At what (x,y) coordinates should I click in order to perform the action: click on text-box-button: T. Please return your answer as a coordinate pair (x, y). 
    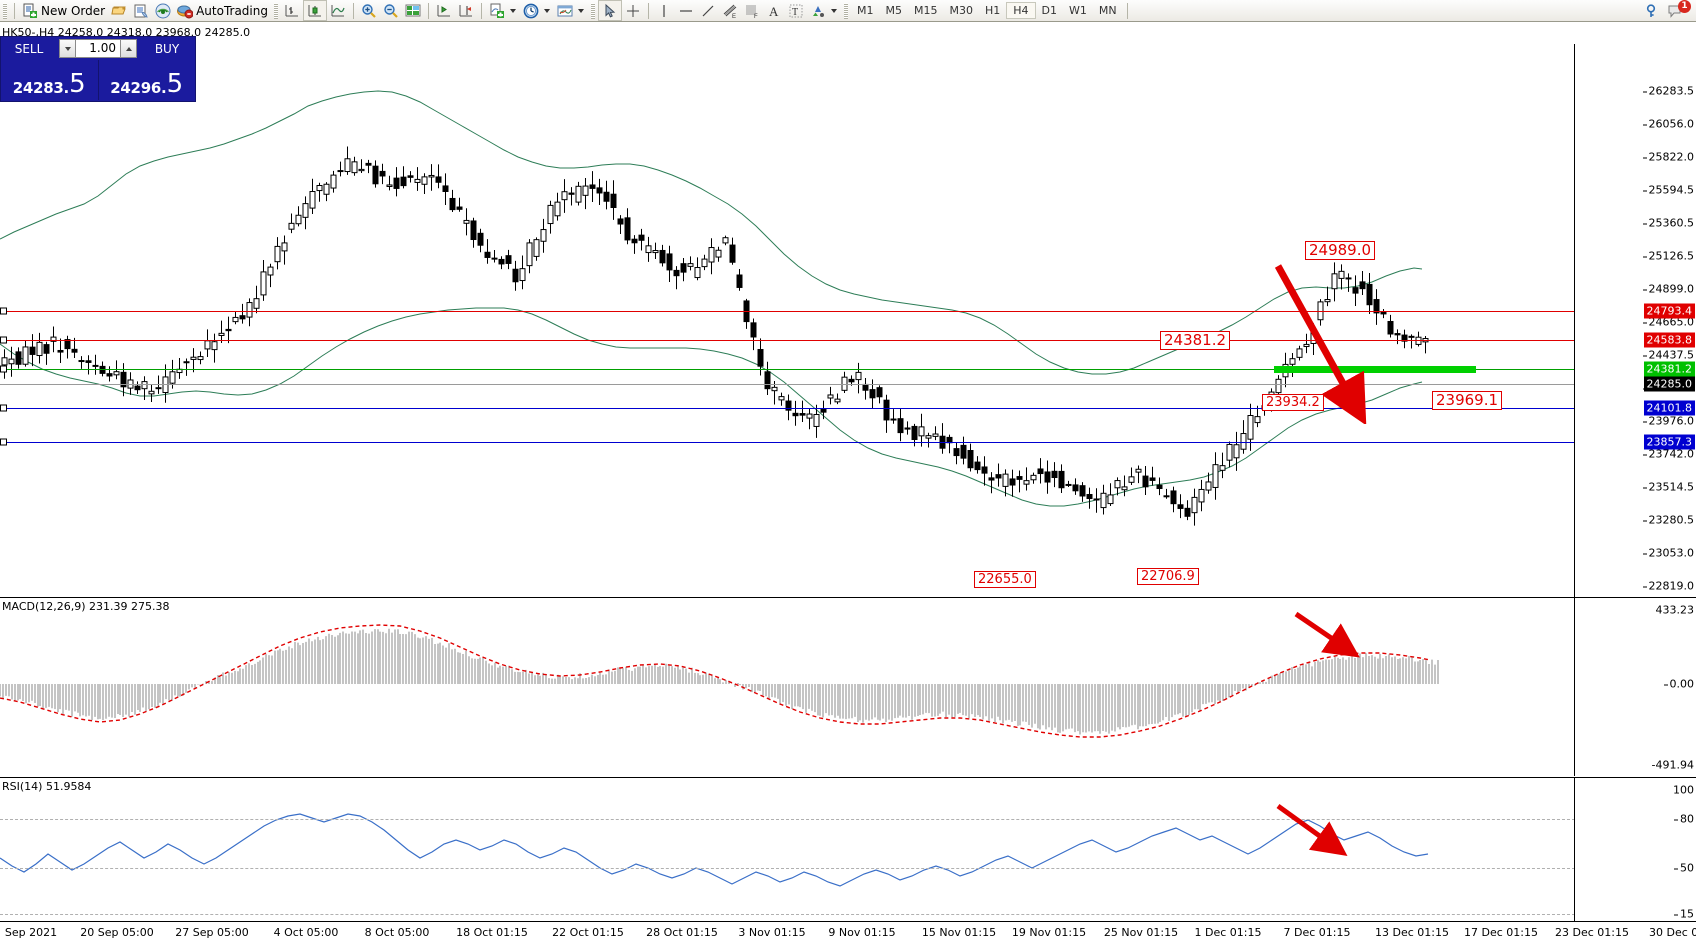
    Looking at the image, I should click on (796, 10).